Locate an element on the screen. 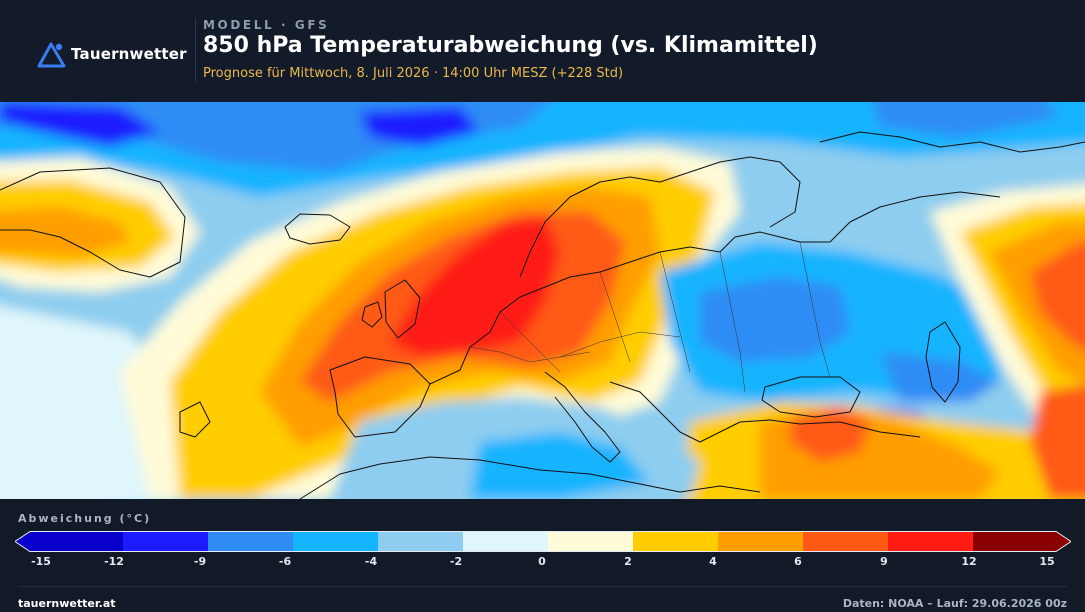 This screenshot has height=612, width=1085. tick-label: 0 is located at coordinates (542, 561).